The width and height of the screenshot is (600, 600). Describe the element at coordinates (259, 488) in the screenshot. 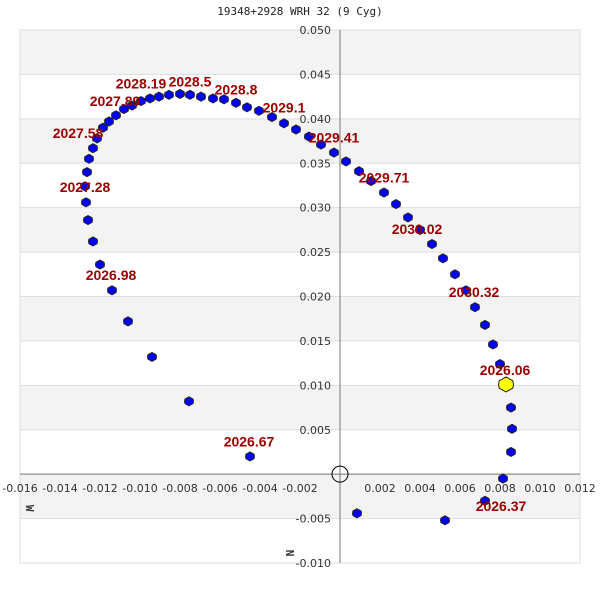

I see `x-tick-label: -0.004` at that location.